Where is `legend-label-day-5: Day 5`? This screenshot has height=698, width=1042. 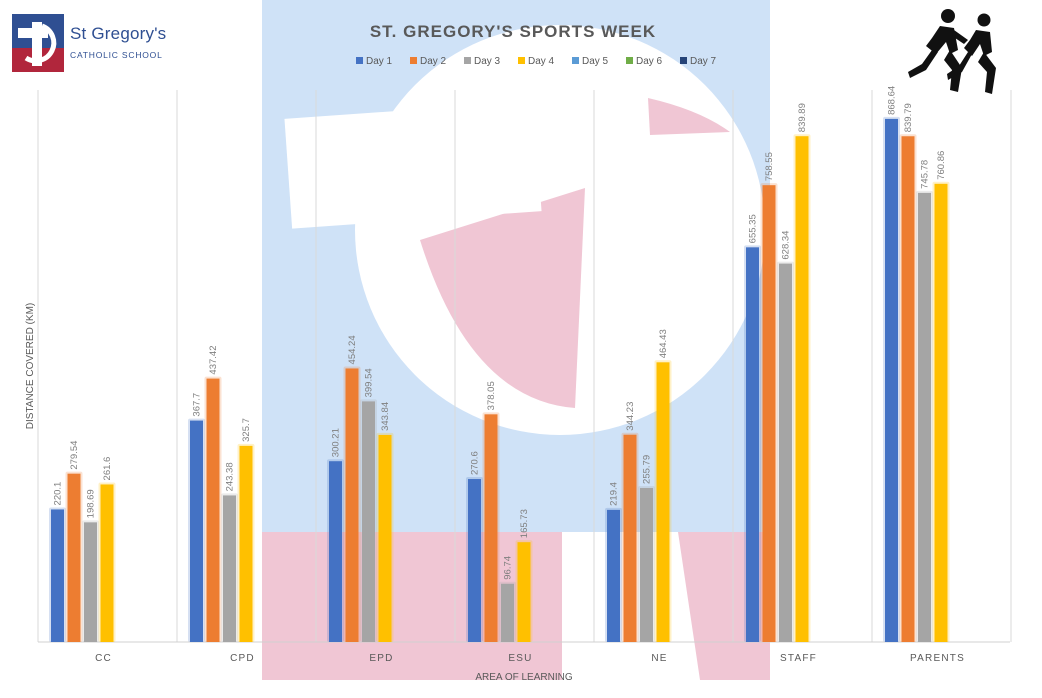
legend-label-day-5: Day 5 is located at coordinates (595, 61).